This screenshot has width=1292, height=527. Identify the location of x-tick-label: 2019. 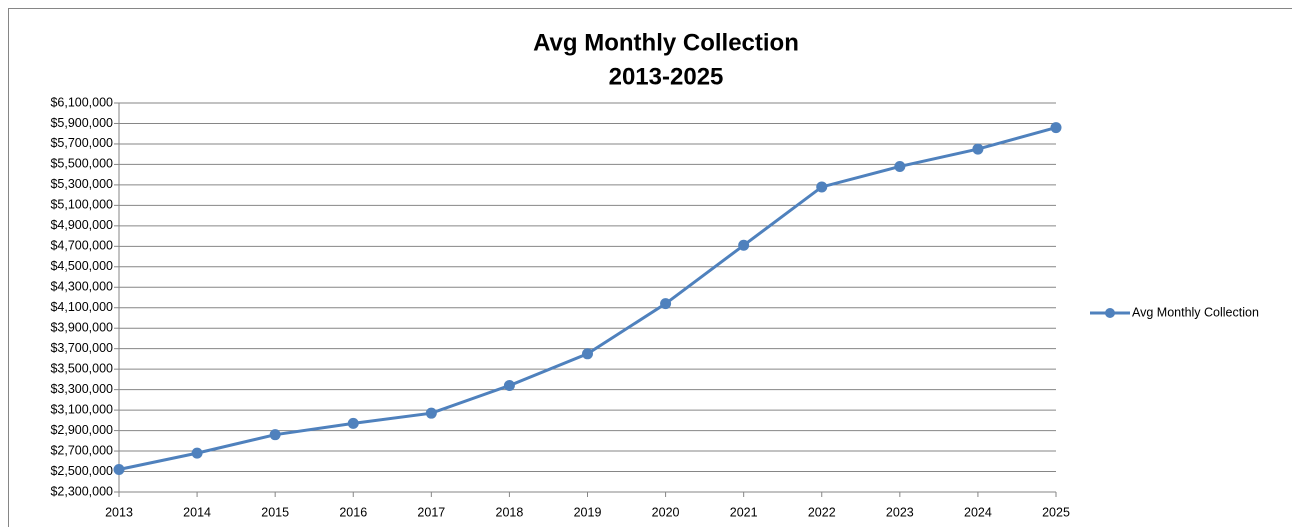
(588, 512).